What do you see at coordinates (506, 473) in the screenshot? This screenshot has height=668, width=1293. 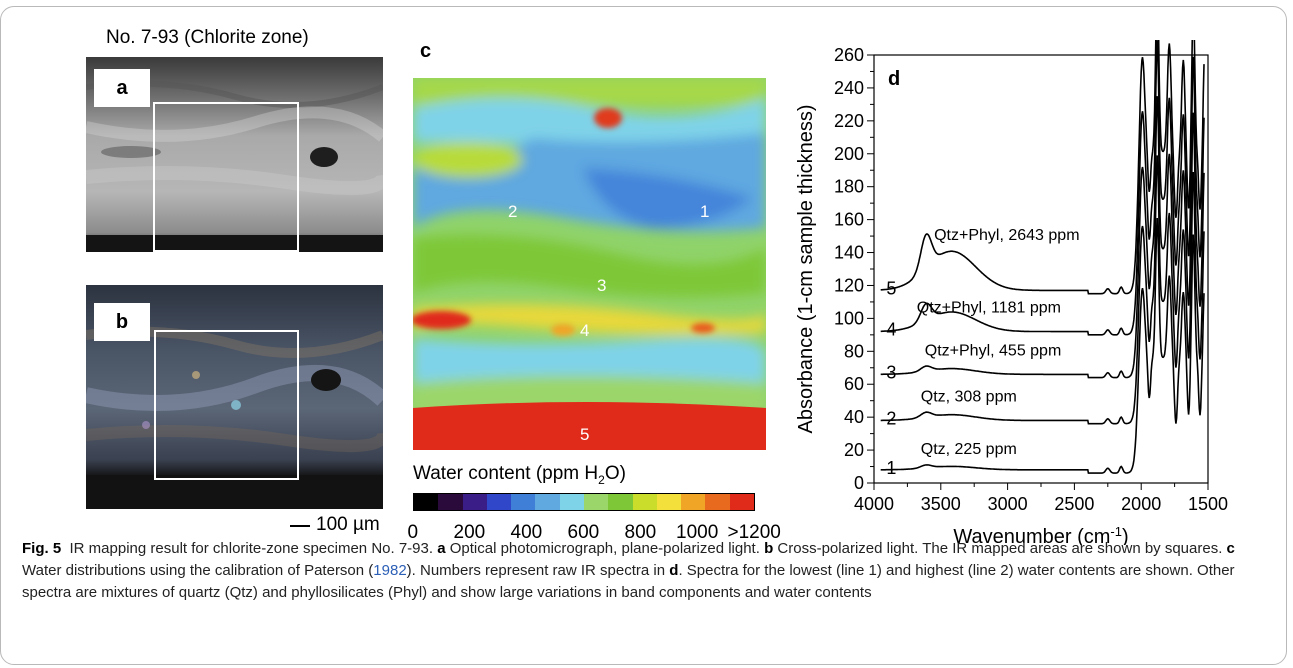 I see `colorbar-title-prefix: Water content (ppm H` at bounding box center [506, 473].